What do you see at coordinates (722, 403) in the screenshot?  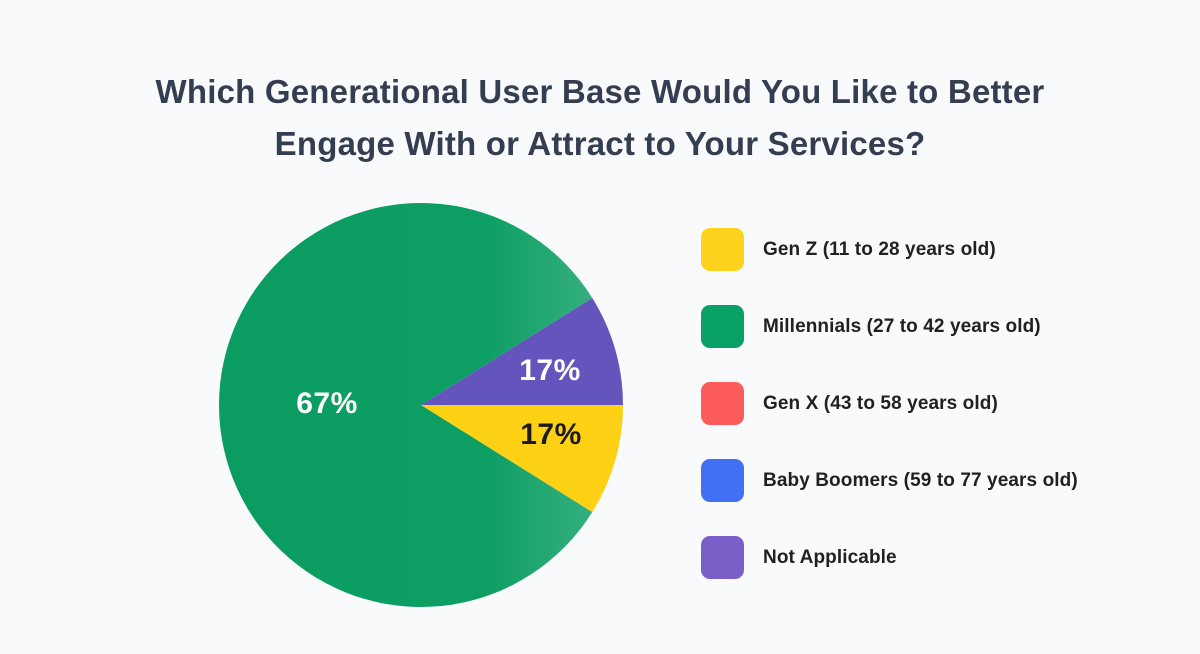 I see `legend-swatch-gen-x` at bounding box center [722, 403].